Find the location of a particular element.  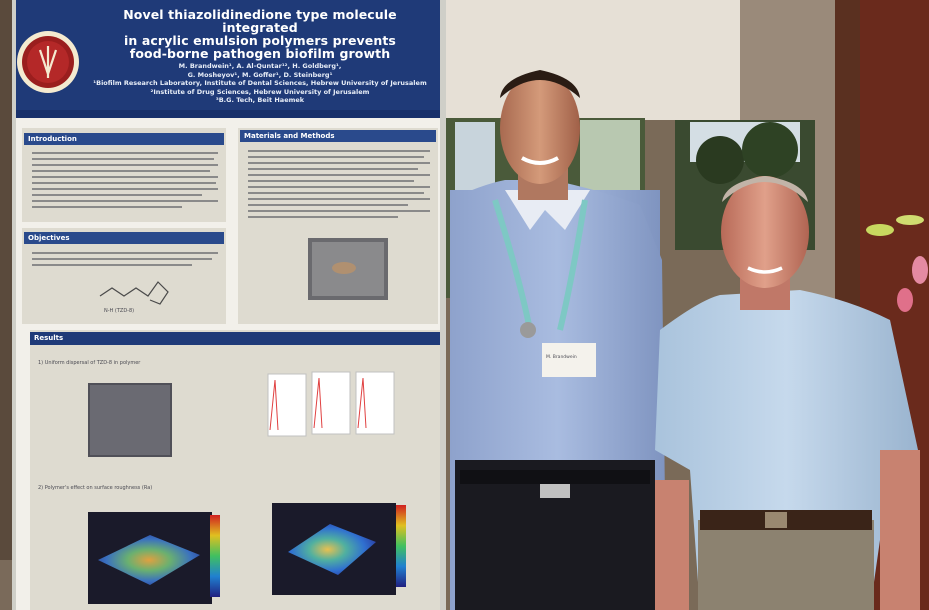

name-badge is located at coordinates (569, 360).